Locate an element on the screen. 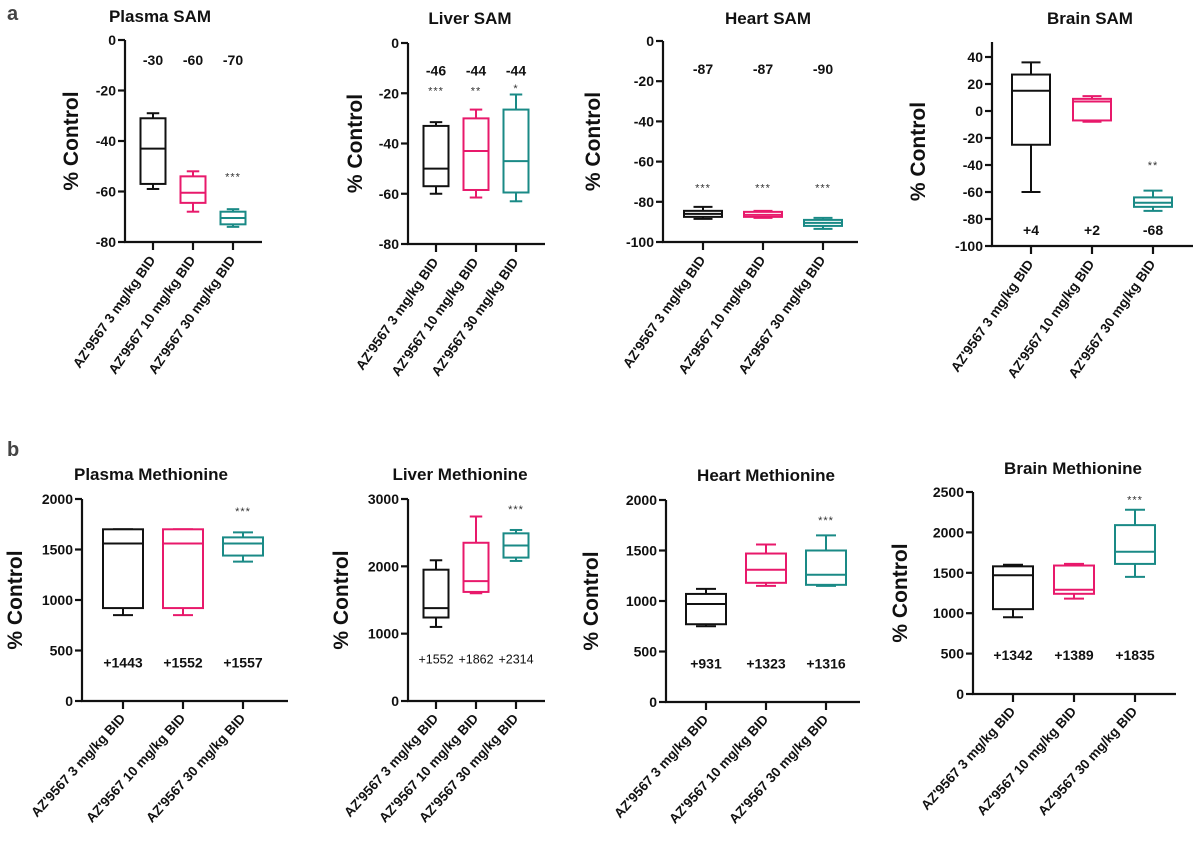 The width and height of the screenshot is (1200, 854). panel-title: Heart SAM is located at coordinates (768, 18).